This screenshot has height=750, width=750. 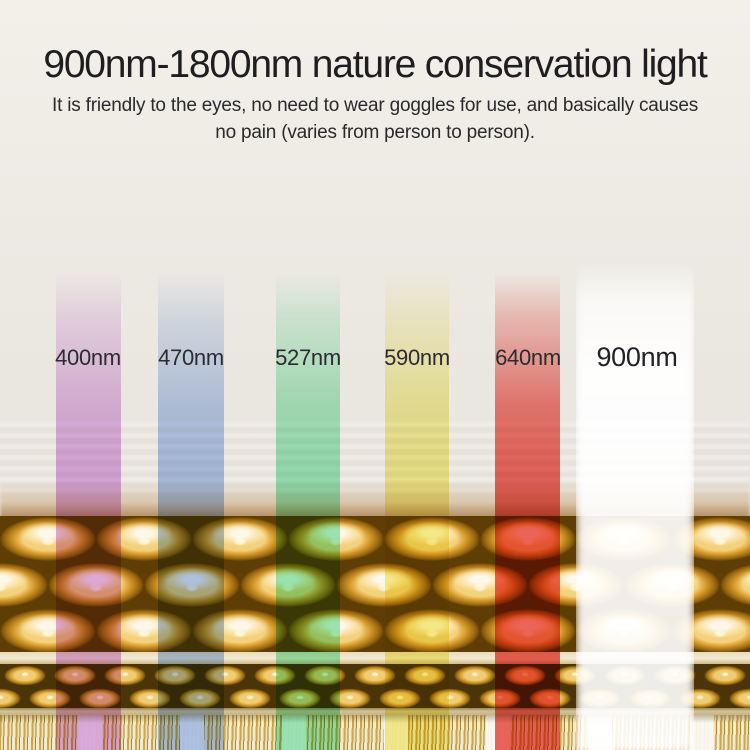 I want to click on banner-subtitle-line2: no pain (varies from person to person)., so click(x=375, y=132).